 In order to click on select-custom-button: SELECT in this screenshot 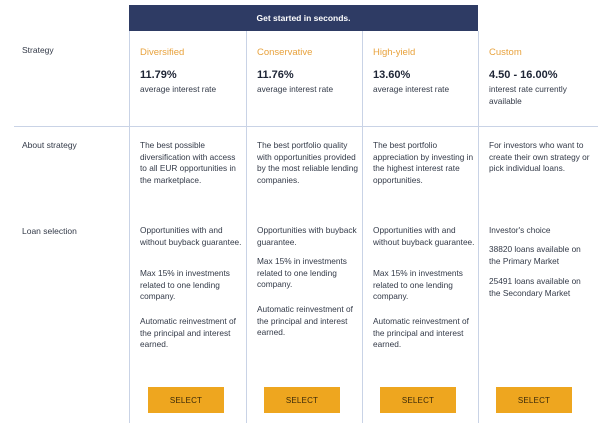, I will do `click(534, 400)`.